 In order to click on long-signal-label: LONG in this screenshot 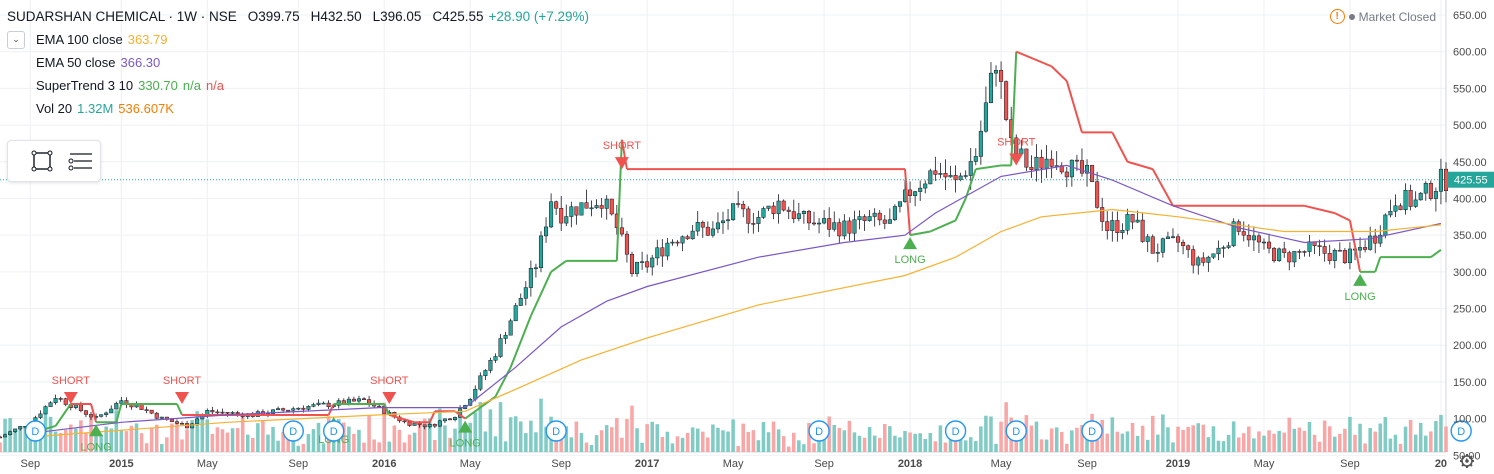, I will do `click(465, 444)`.